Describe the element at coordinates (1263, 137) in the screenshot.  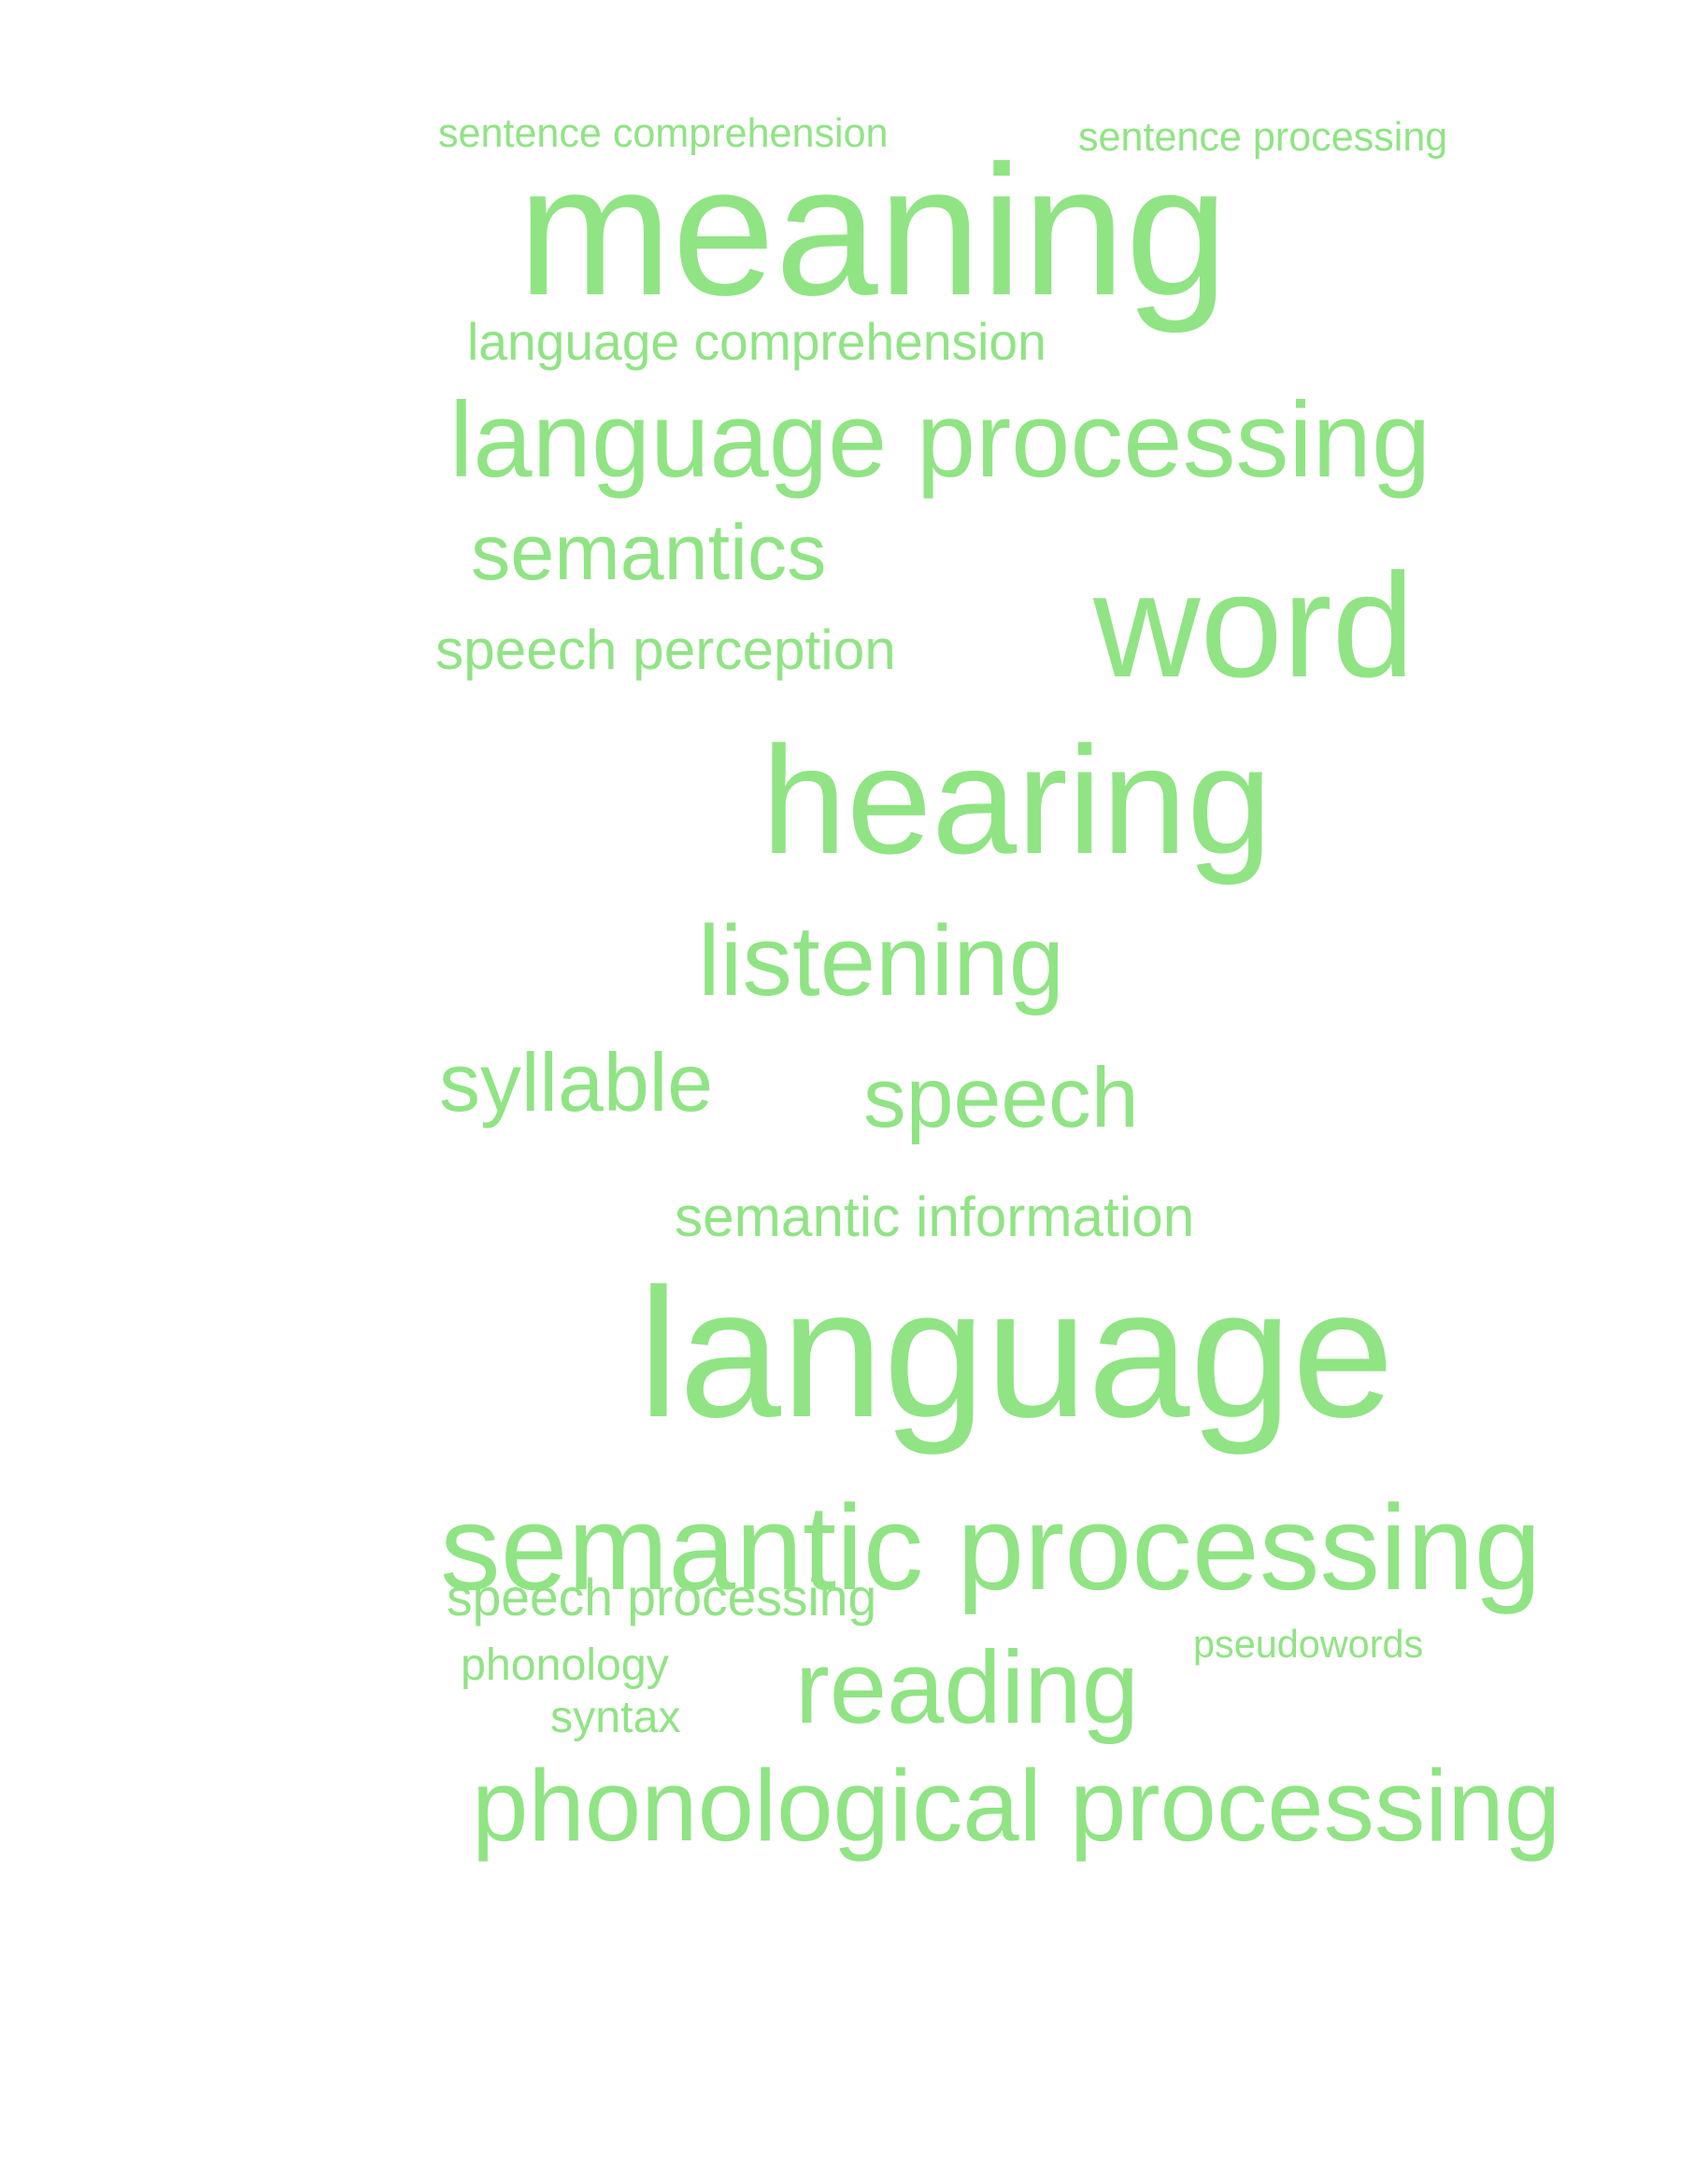
I see `word-sentence-processing: sentence processing` at that location.